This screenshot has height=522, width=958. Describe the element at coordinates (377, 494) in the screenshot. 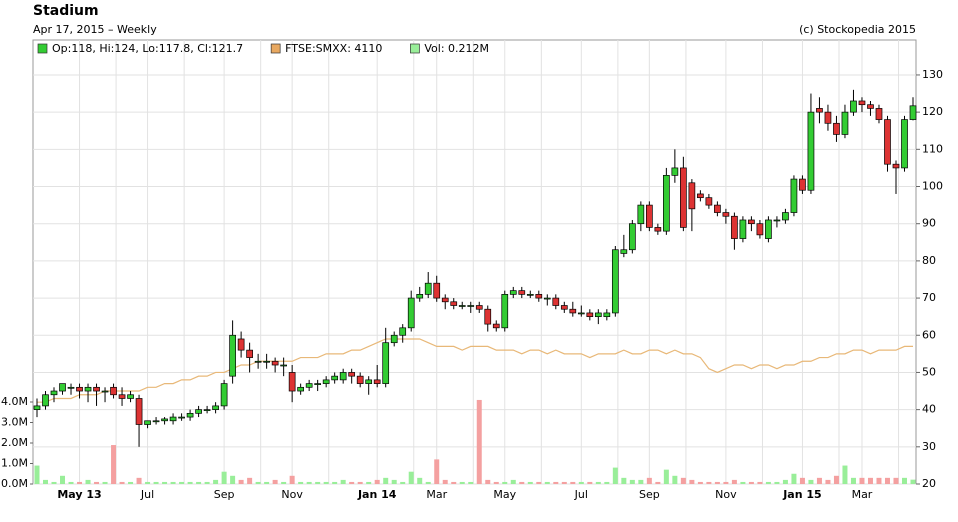

I see `x-tick-label: Jan 14` at that location.